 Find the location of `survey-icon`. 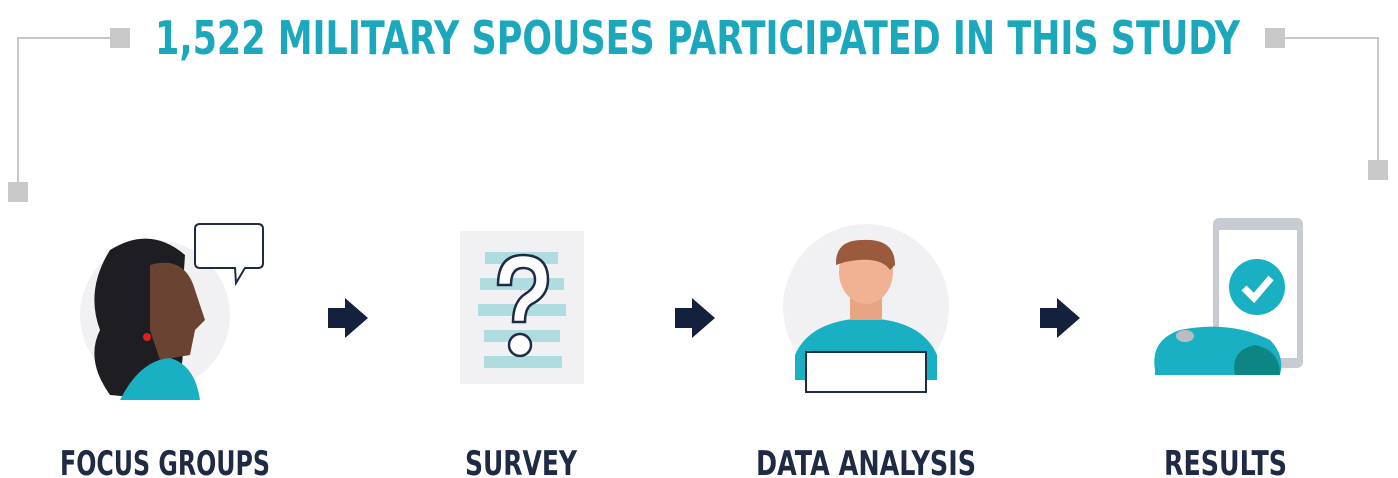

survey-icon is located at coordinates (522, 307).